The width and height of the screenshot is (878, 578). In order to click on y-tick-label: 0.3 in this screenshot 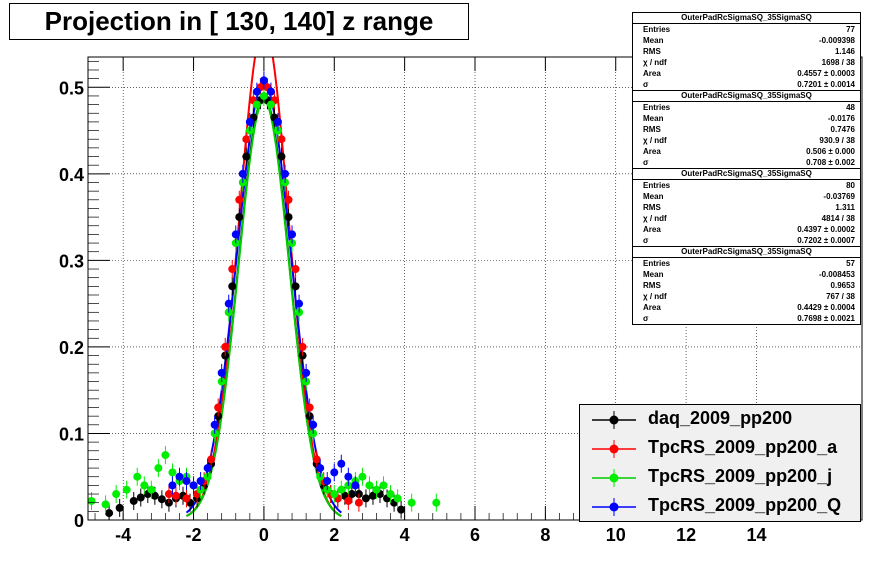, I will do `click(71, 261)`.